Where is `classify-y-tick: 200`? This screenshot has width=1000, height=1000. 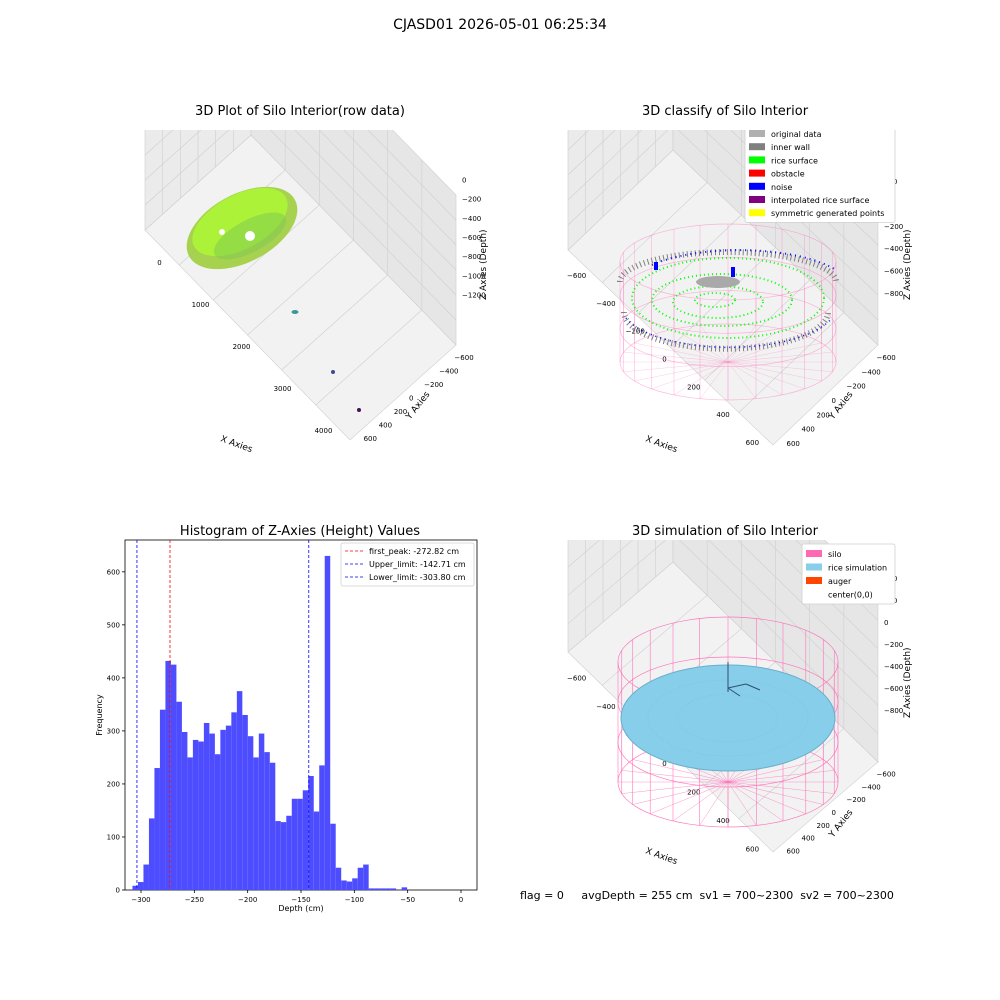 classify-y-tick: 200 is located at coordinates (823, 415).